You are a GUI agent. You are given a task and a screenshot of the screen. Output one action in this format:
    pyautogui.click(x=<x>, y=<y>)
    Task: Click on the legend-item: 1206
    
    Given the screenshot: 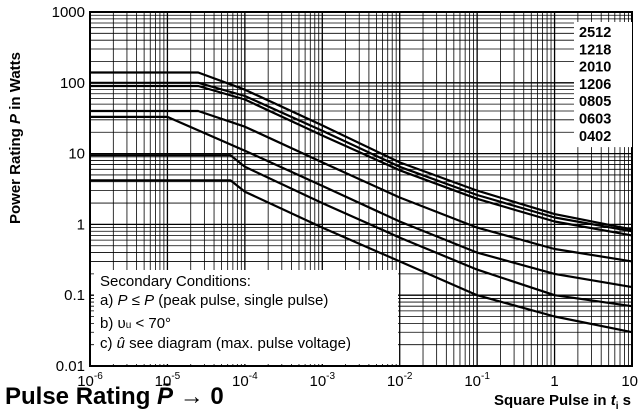 What is the action you would take?
    pyautogui.click(x=595, y=85)
    